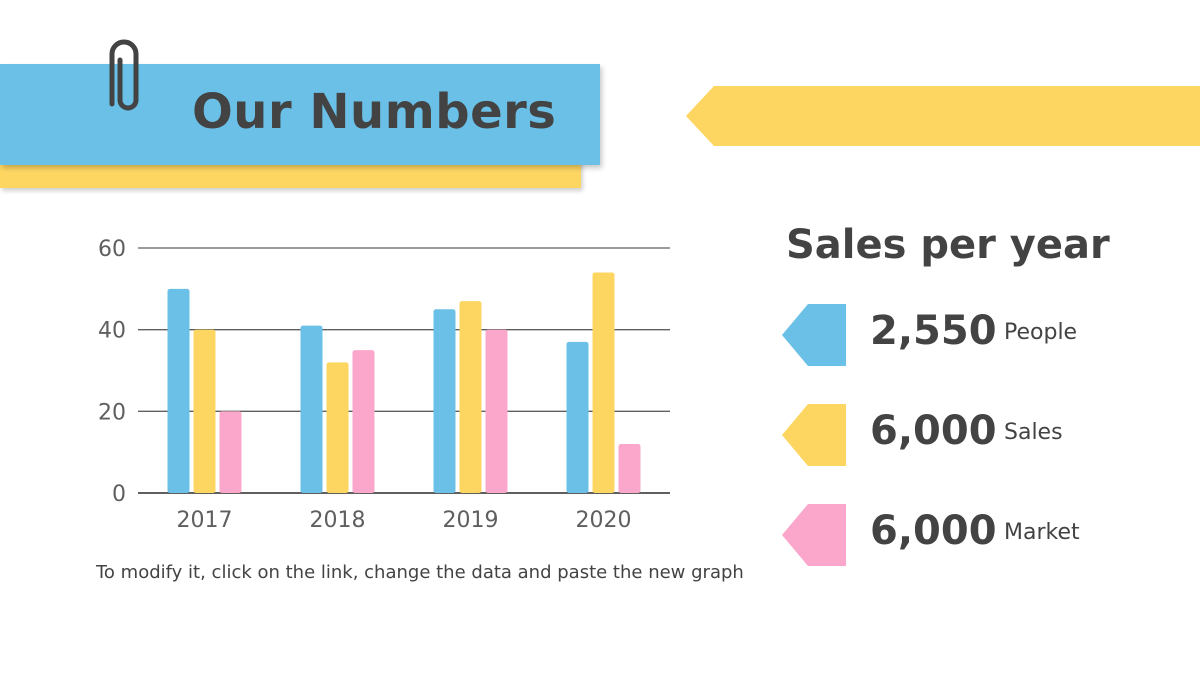 The width and height of the screenshot is (1200, 675). What do you see at coordinates (1033, 432) in the screenshot?
I see `stat-label: Sales` at bounding box center [1033, 432].